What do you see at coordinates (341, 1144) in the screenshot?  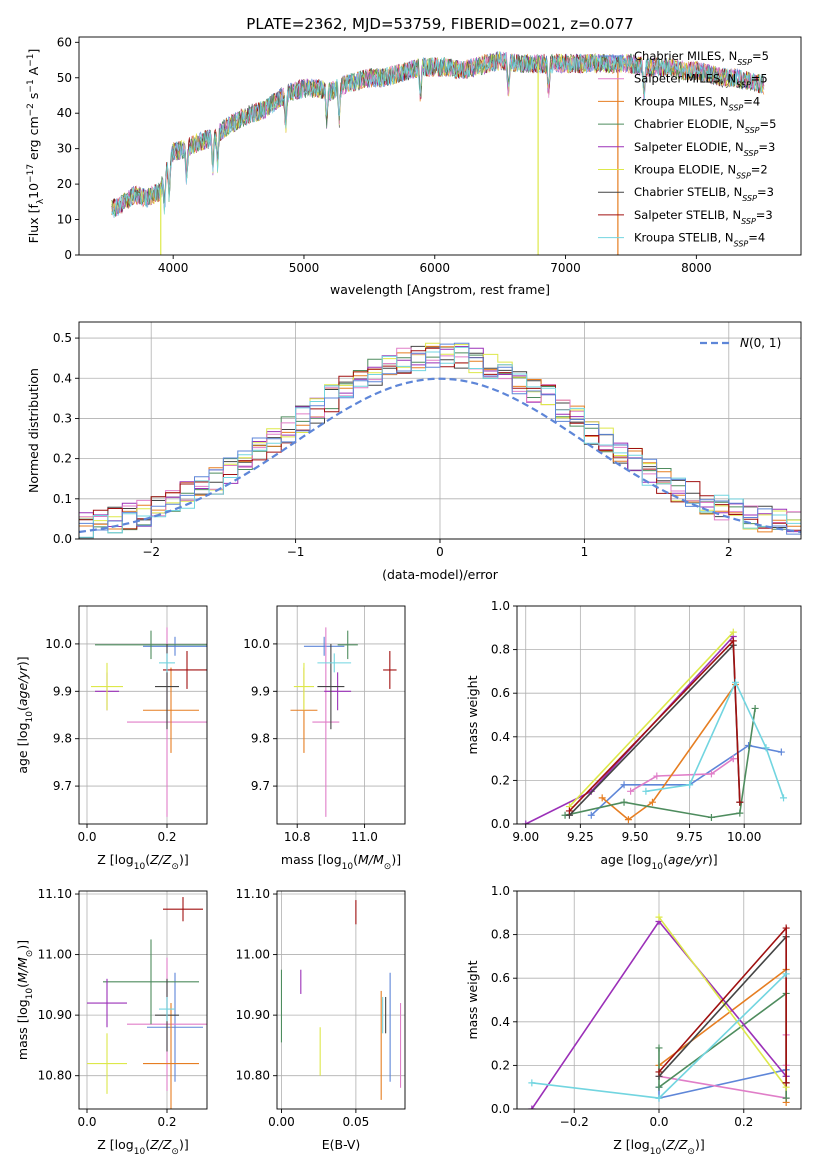 I see `x-axis-label: E(B-V)` at bounding box center [341, 1144].